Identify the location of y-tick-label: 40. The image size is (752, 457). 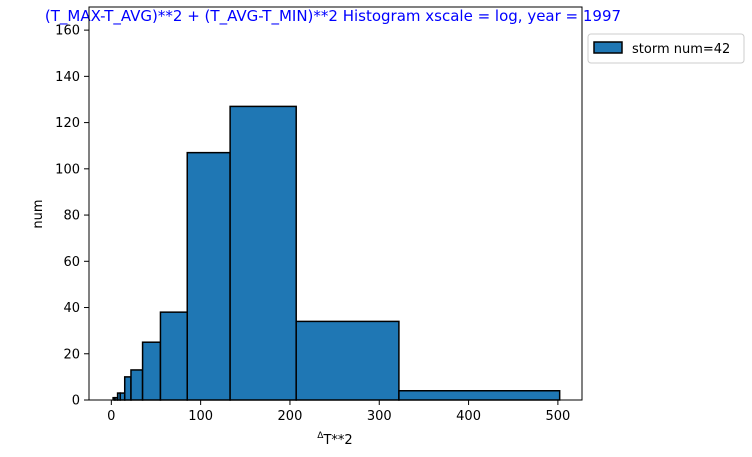
(71, 308).